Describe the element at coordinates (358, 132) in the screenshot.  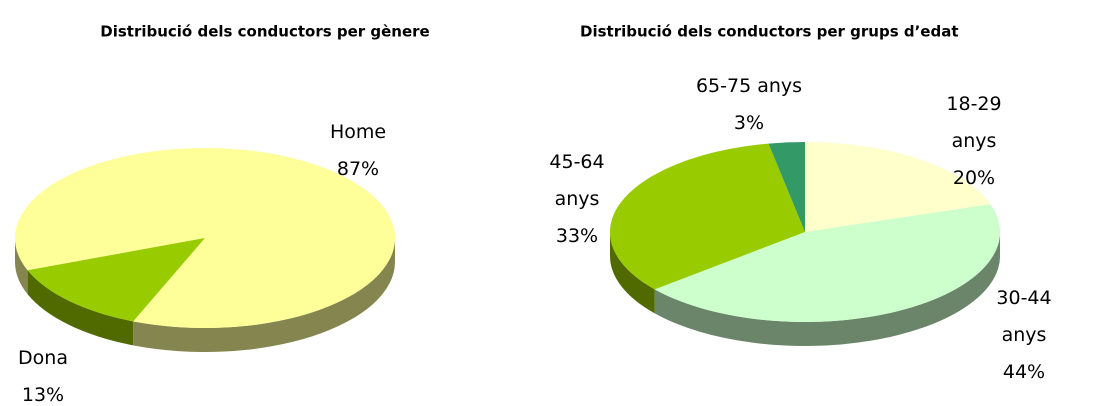
I see `category-label: Home` at that location.